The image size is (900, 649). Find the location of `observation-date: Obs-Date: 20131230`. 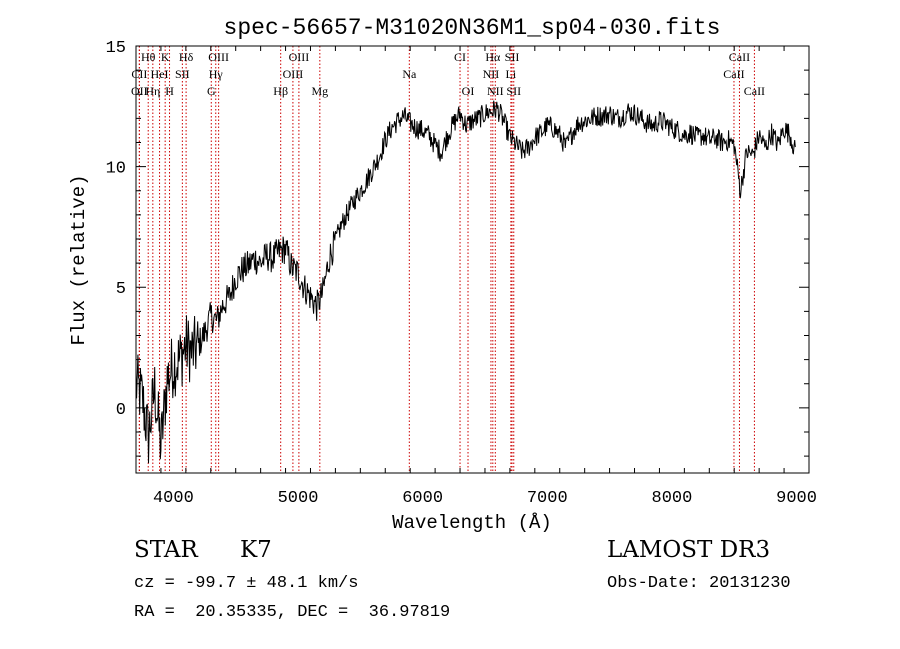

observation-date: Obs-Date: 20131230 is located at coordinates (699, 583).